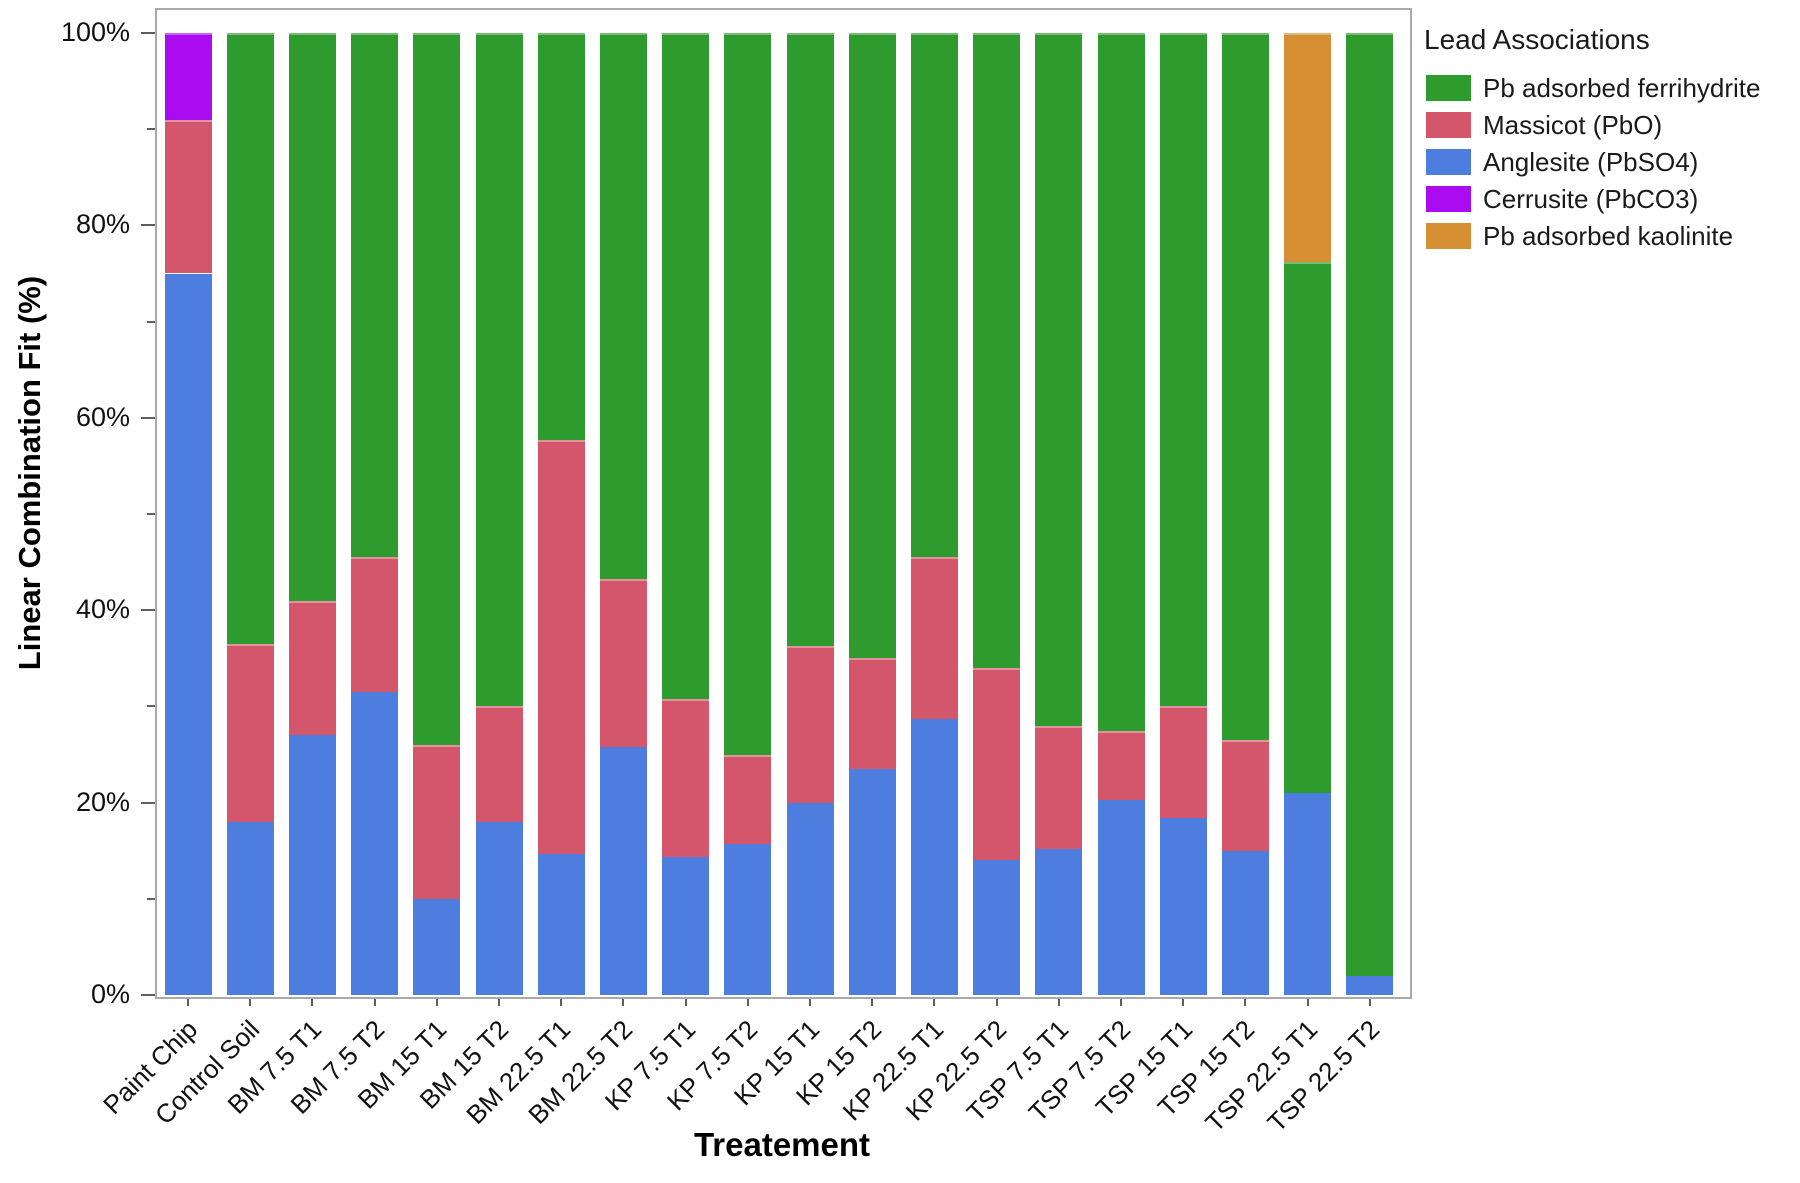  I want to click on legend-row: Massicot (PbO), so click(1610, 125).